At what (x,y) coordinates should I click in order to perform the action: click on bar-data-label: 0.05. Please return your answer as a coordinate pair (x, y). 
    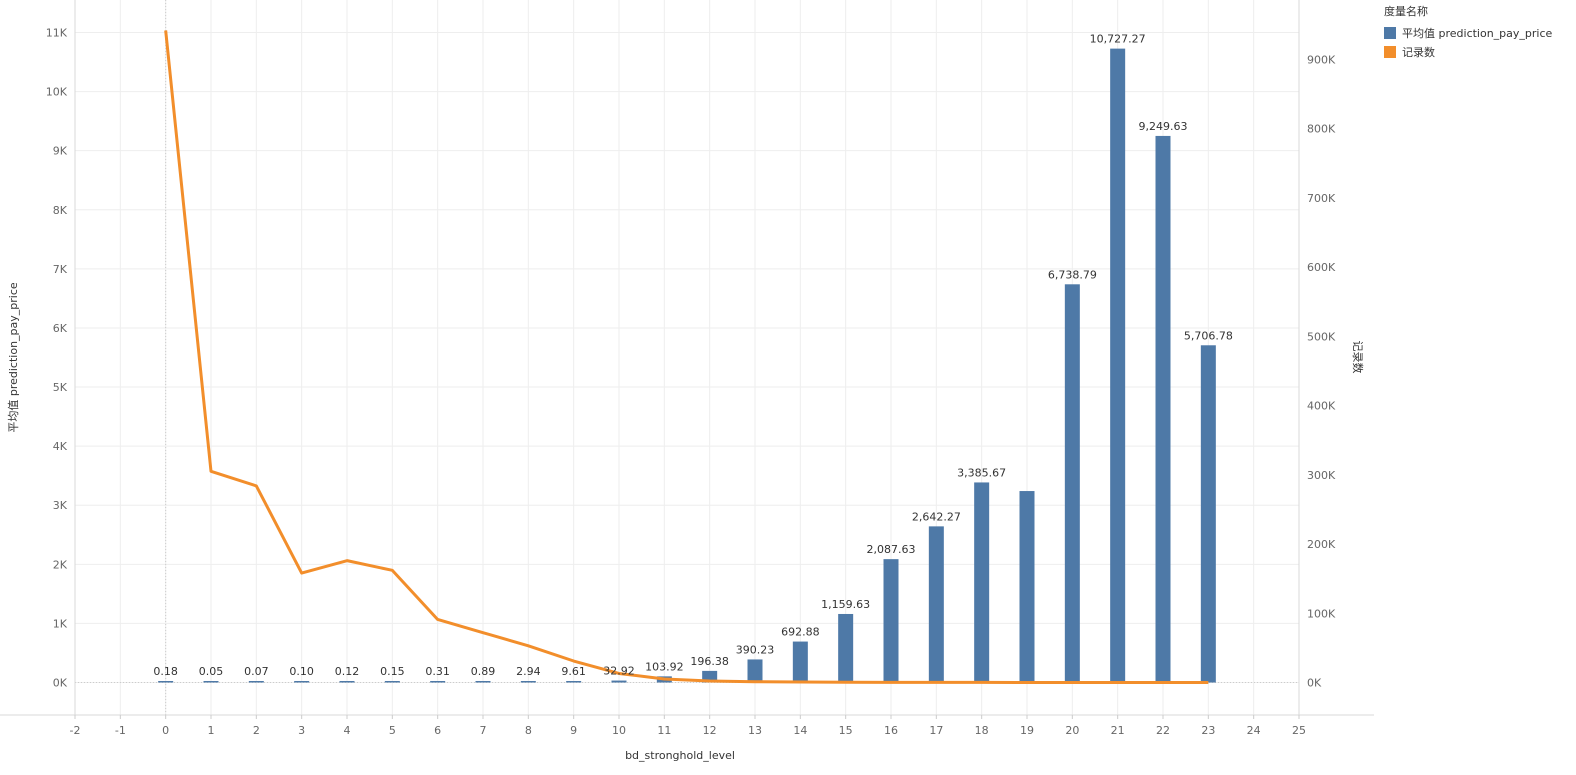
    Looking at the image, I should click on (211, 671).